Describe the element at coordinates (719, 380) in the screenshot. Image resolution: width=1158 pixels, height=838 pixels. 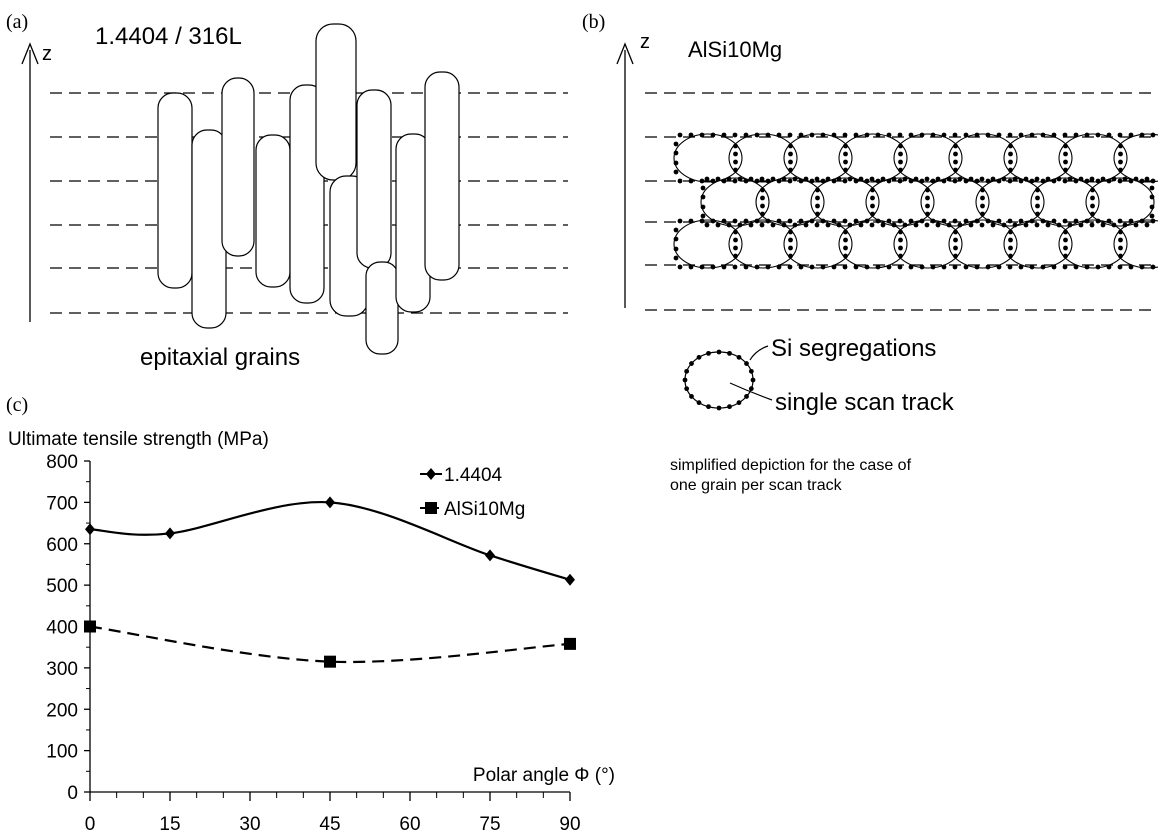
I see `single-track-sketch` at that location.